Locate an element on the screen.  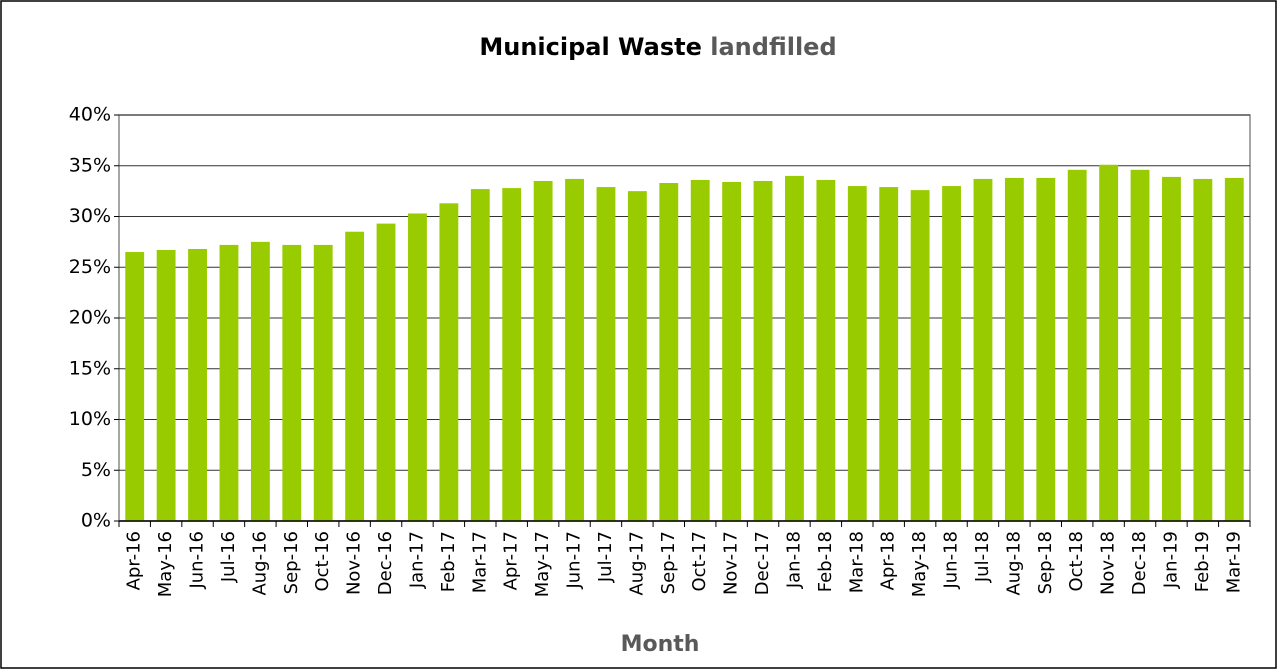
x-tick-label: Dec-18 is located at coordinates (1139, 563).